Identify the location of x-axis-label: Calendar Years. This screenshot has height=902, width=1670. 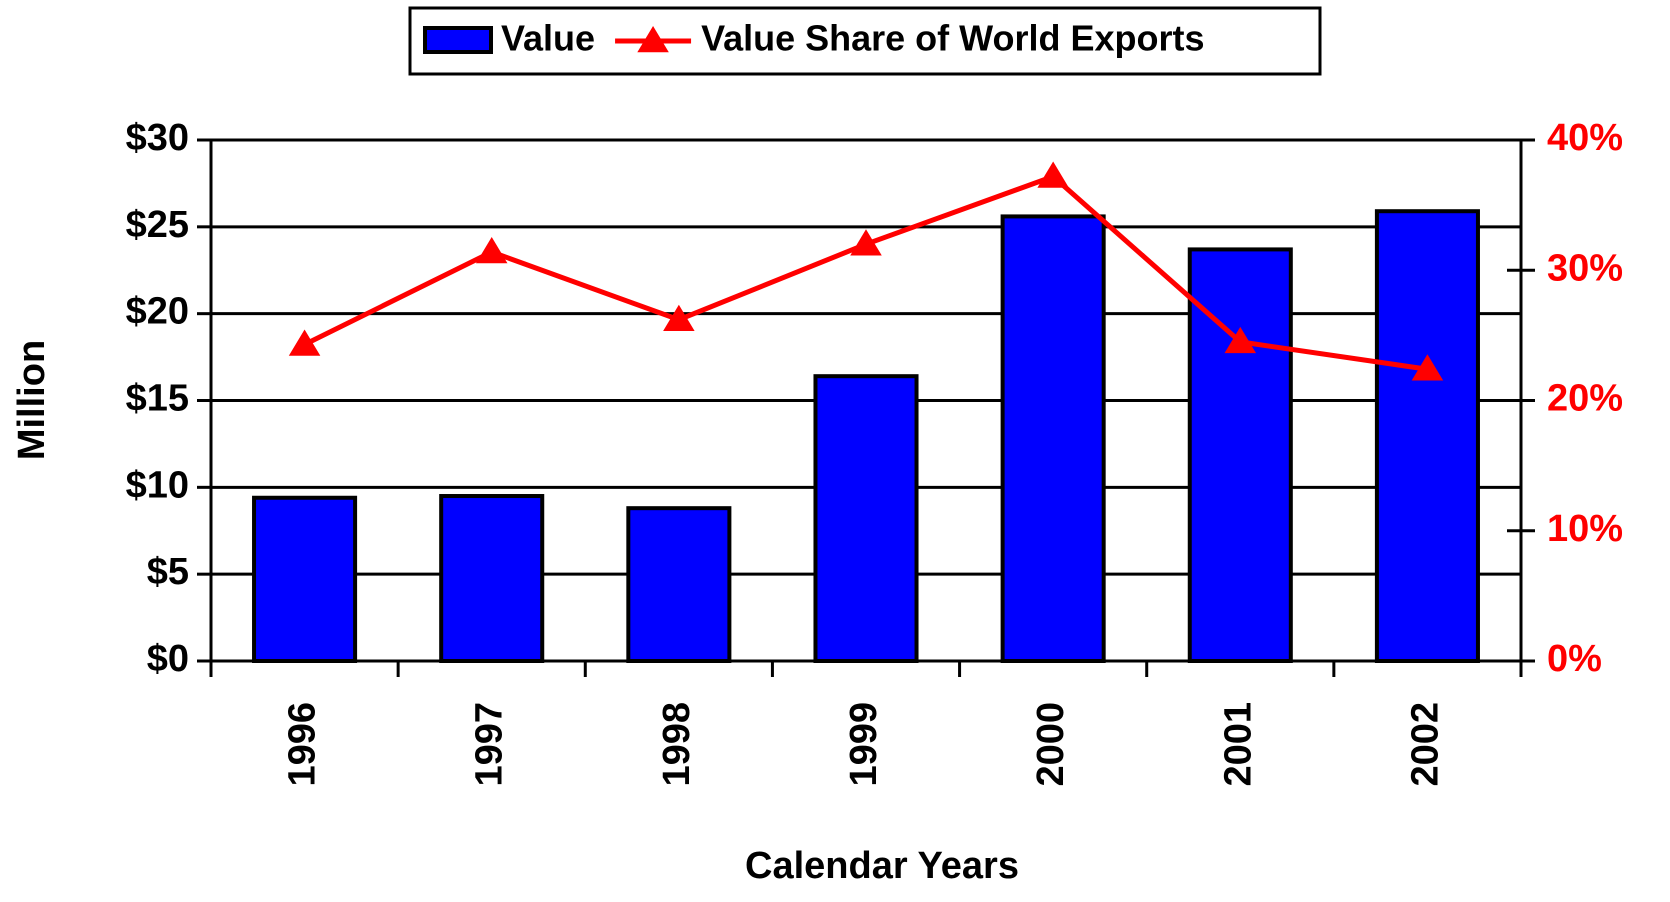
(882, 866).